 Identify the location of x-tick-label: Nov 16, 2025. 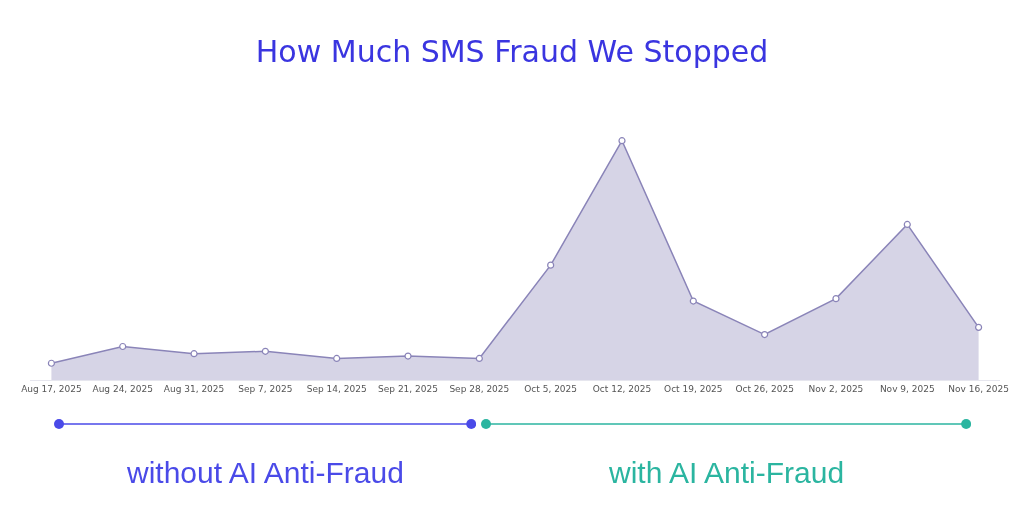
(978, 388).